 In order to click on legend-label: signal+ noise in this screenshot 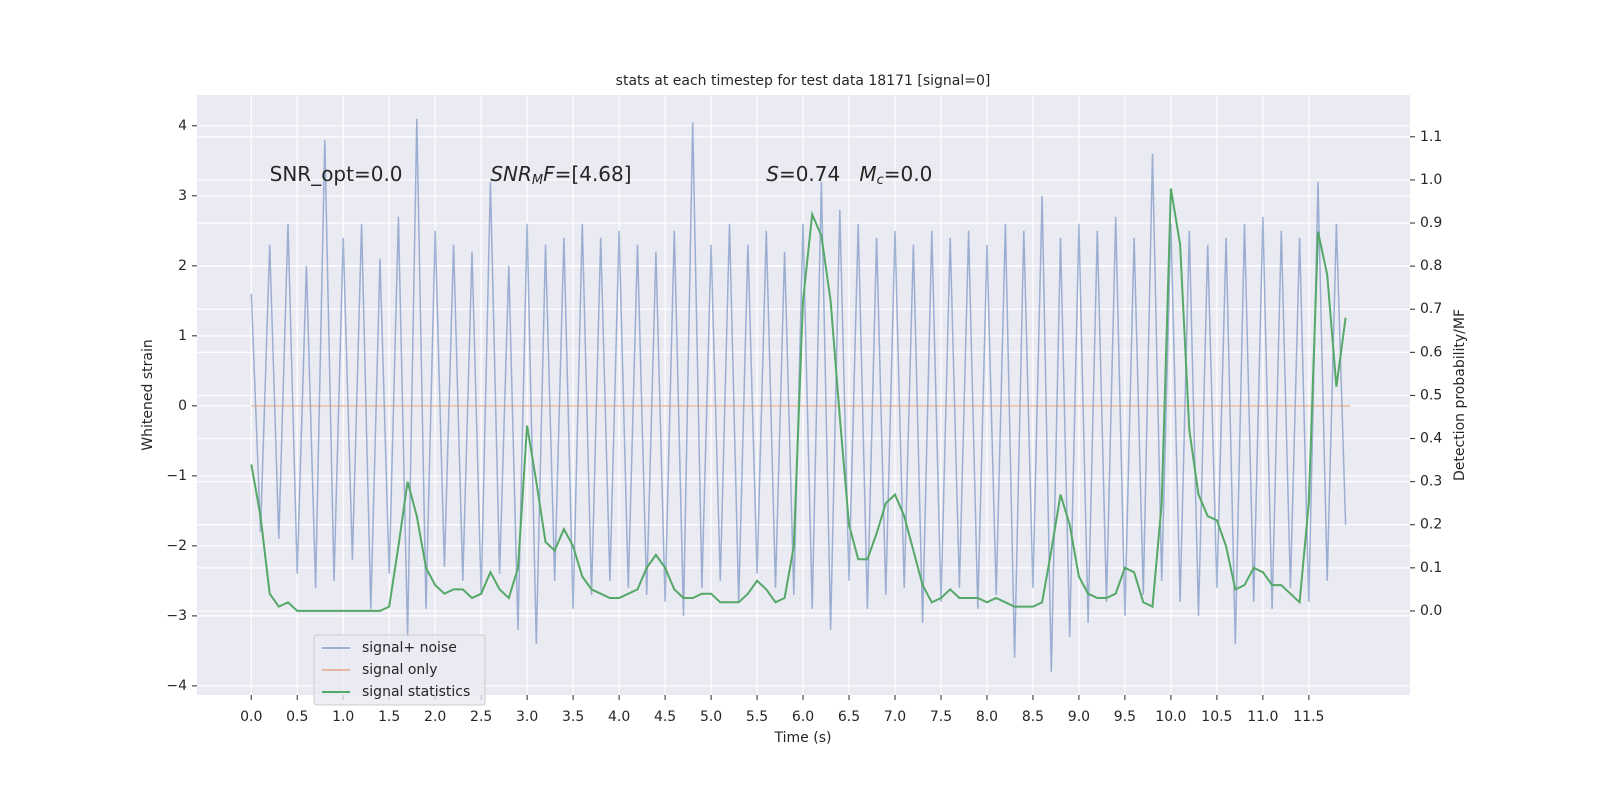, I will do `click(409, 648)`.